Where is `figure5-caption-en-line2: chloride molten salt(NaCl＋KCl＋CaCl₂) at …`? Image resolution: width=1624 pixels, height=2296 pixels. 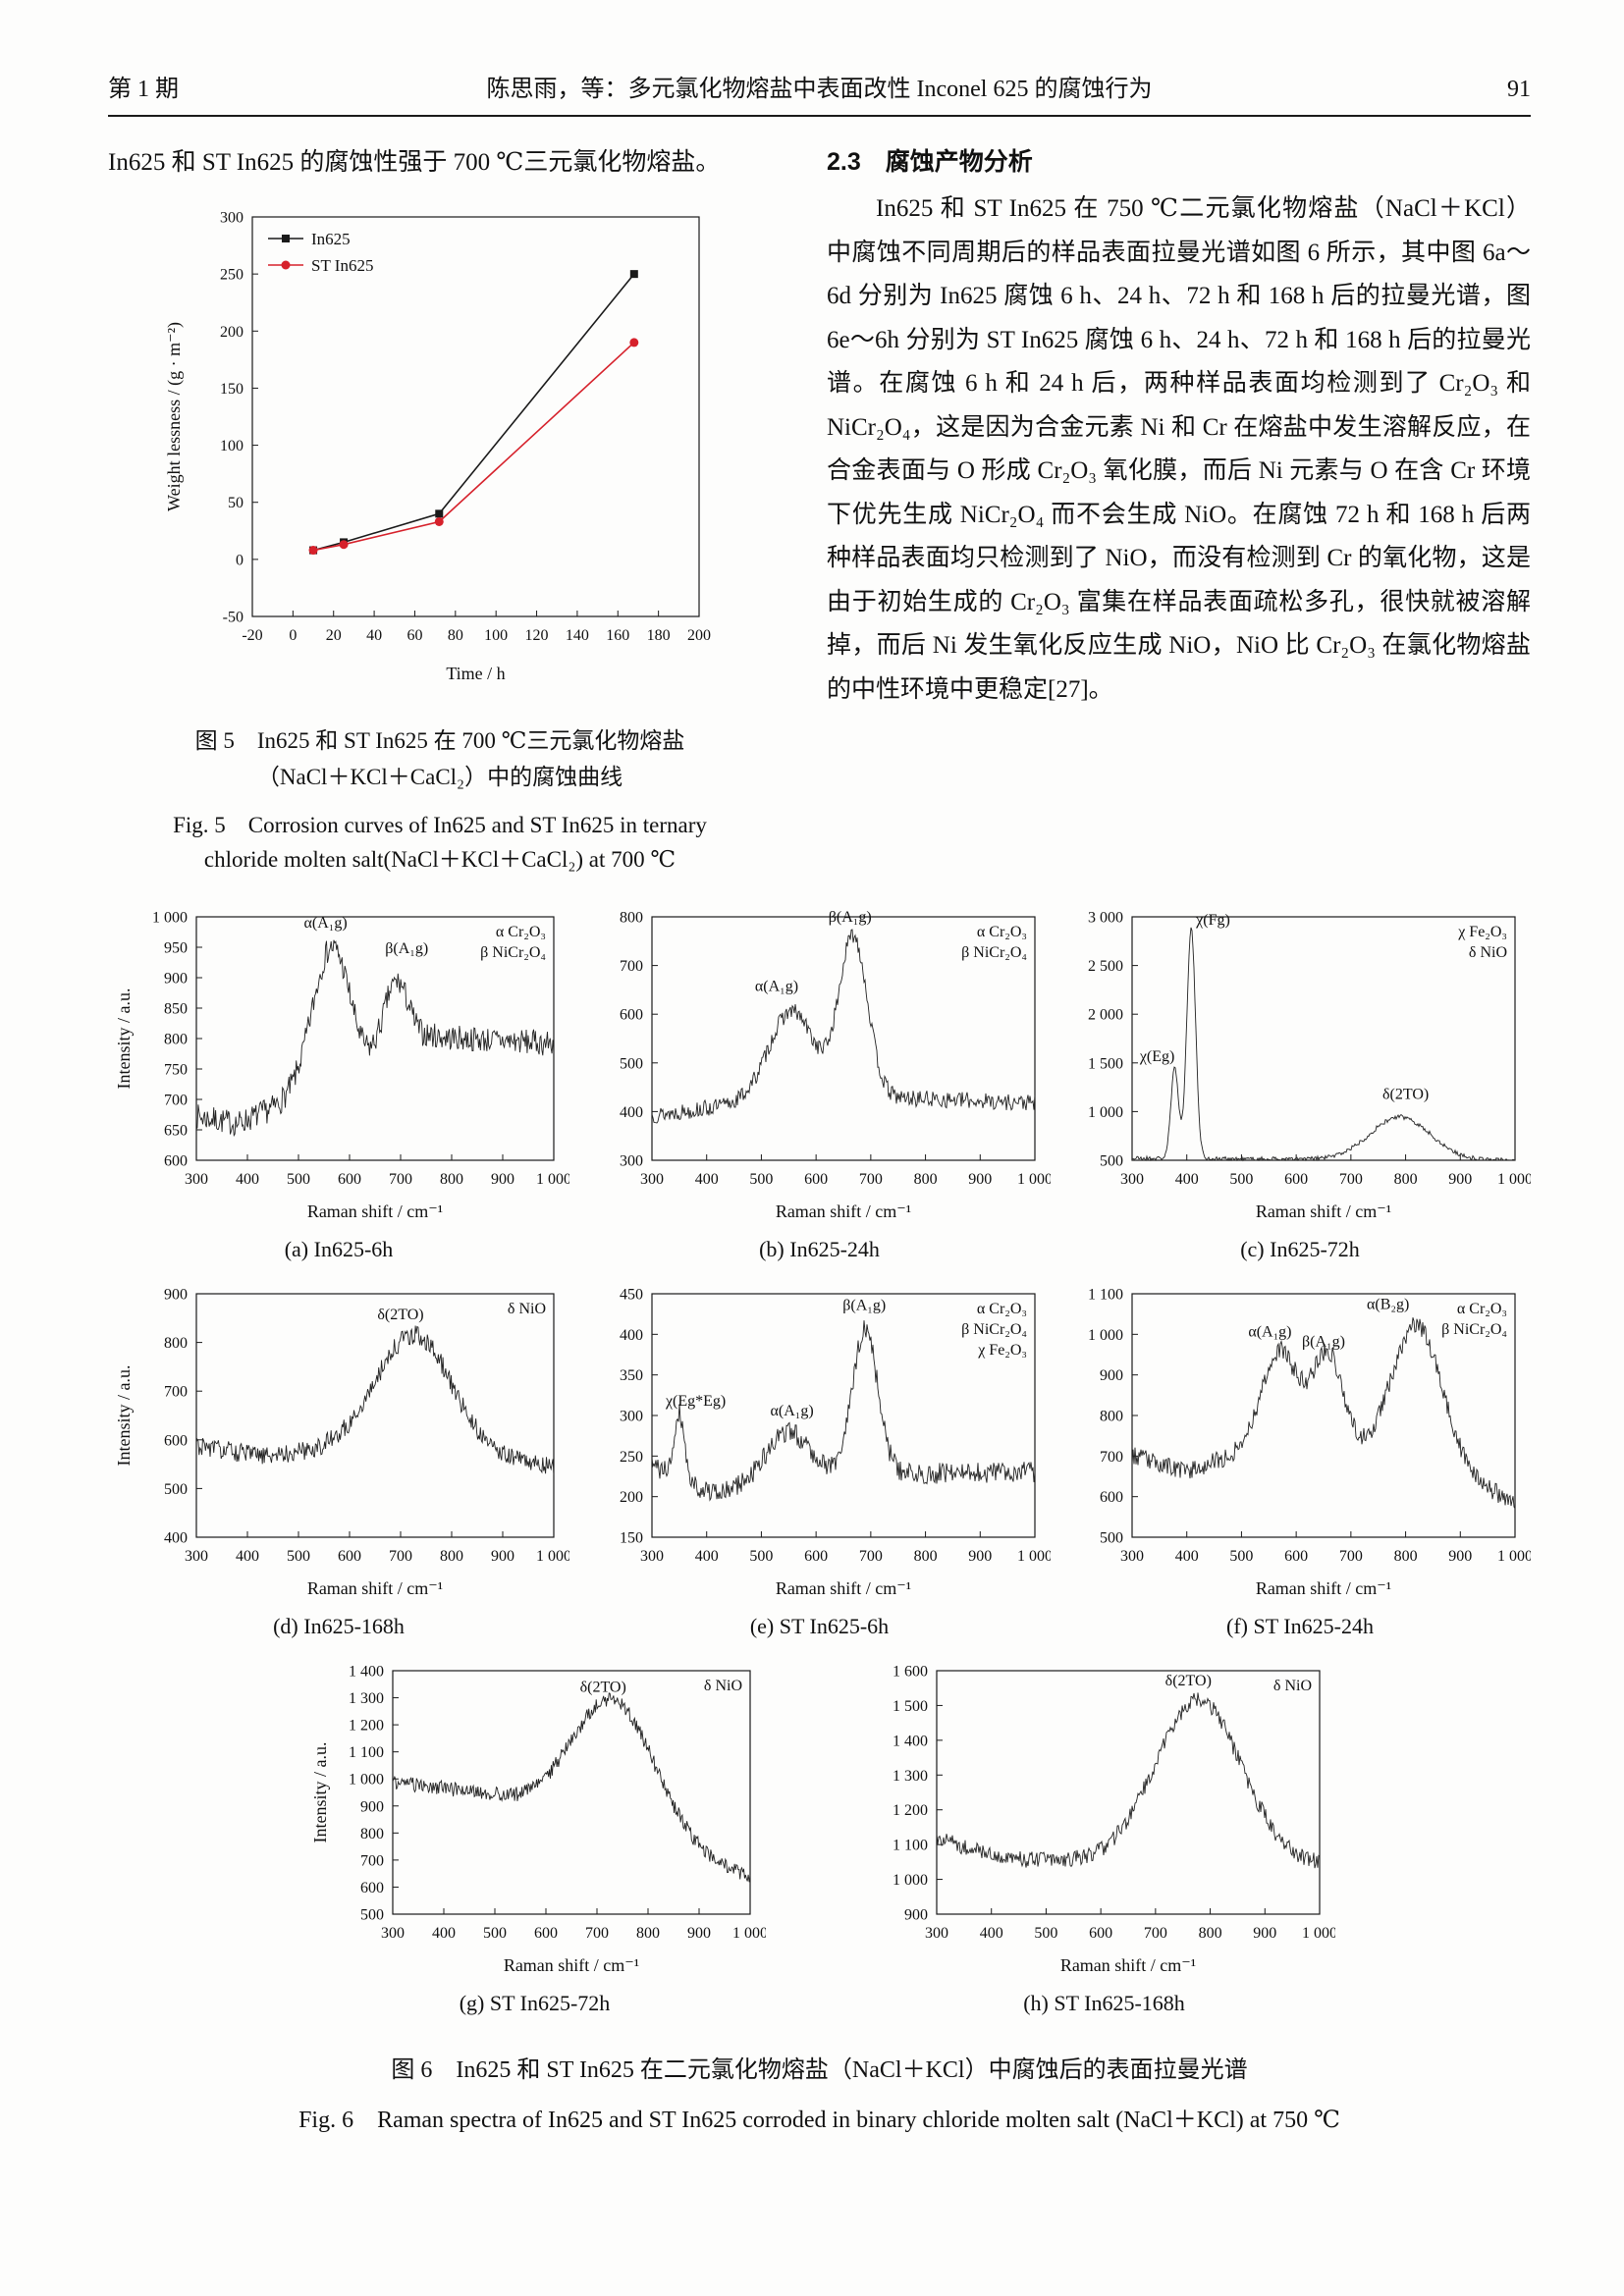
figure5-caption-en-line2: chloride molten salt(NaCl＋KCl＋CaCl₂) at … is located at coordinates (440, 860).